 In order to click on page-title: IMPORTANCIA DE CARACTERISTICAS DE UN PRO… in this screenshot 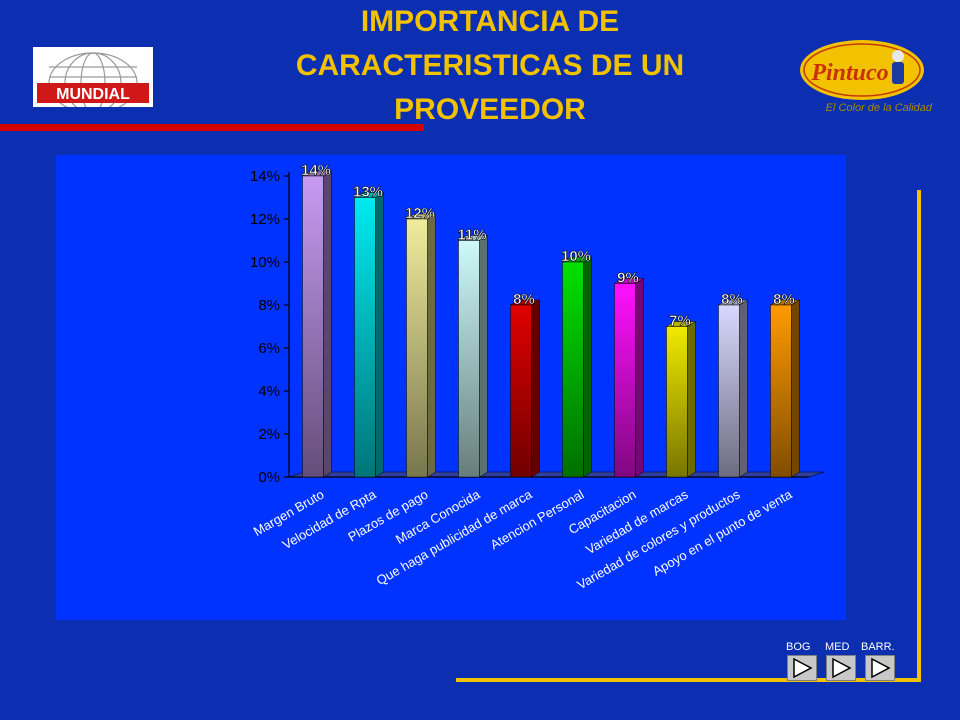, I will do `click(490, 66)`.